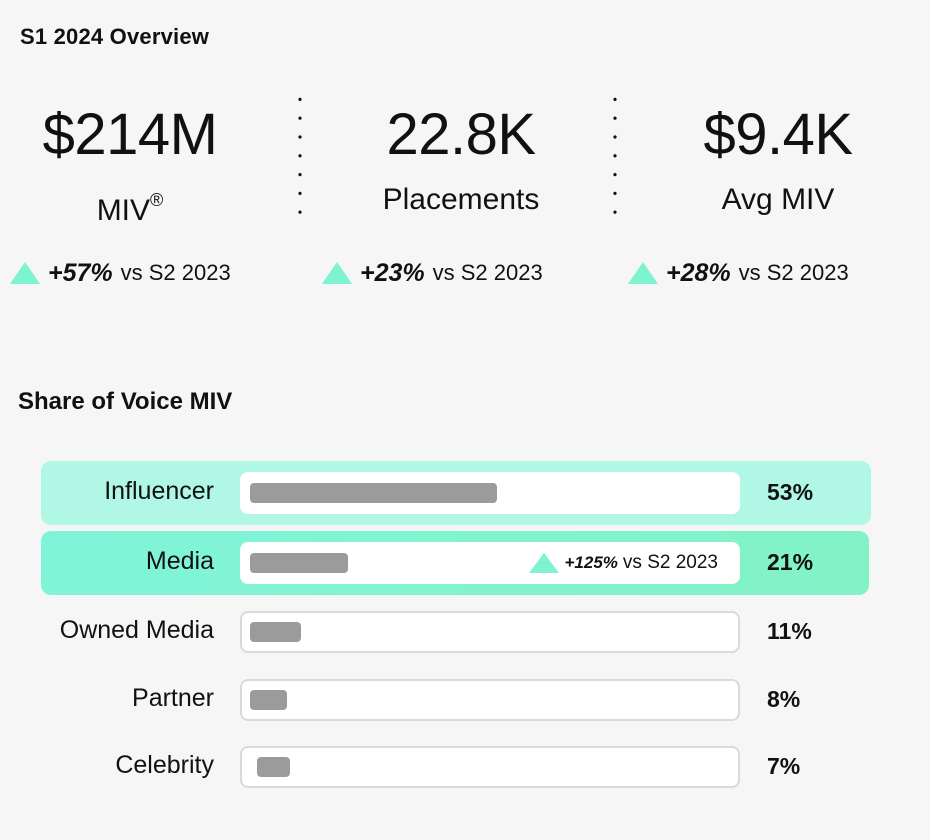 The height and width of the screenshot is (840, 930). I want to click on kpi-miv-delta: +57% vs S2 2023, so click(120, 273).